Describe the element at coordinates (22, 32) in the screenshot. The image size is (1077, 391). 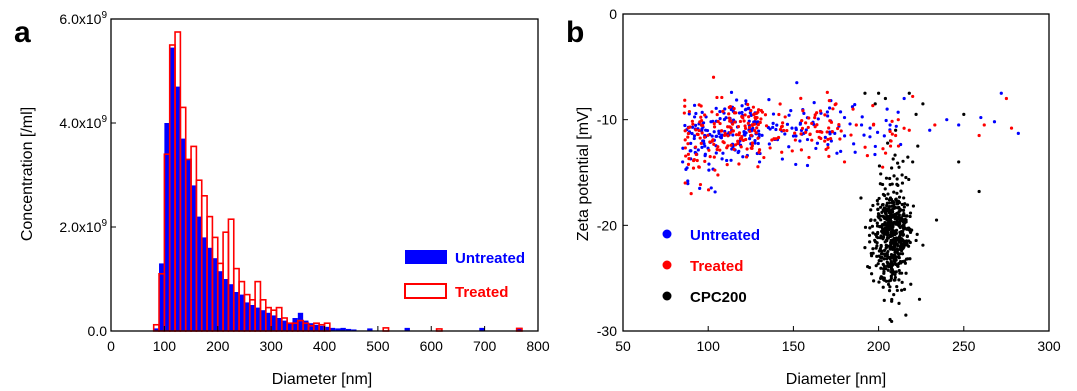
I see `panel-a-label: a` at that location.